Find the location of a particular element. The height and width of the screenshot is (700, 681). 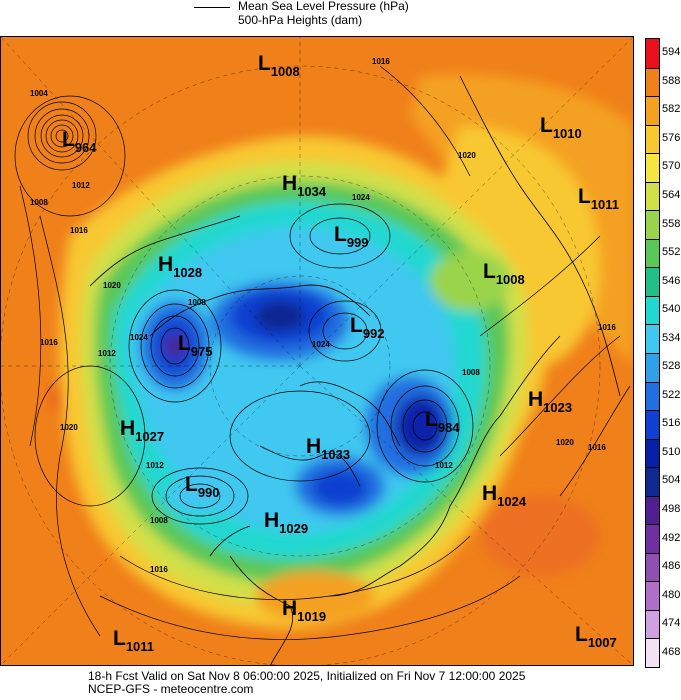

colorbar-level-label: 486 is located at coordinates (671, 566).